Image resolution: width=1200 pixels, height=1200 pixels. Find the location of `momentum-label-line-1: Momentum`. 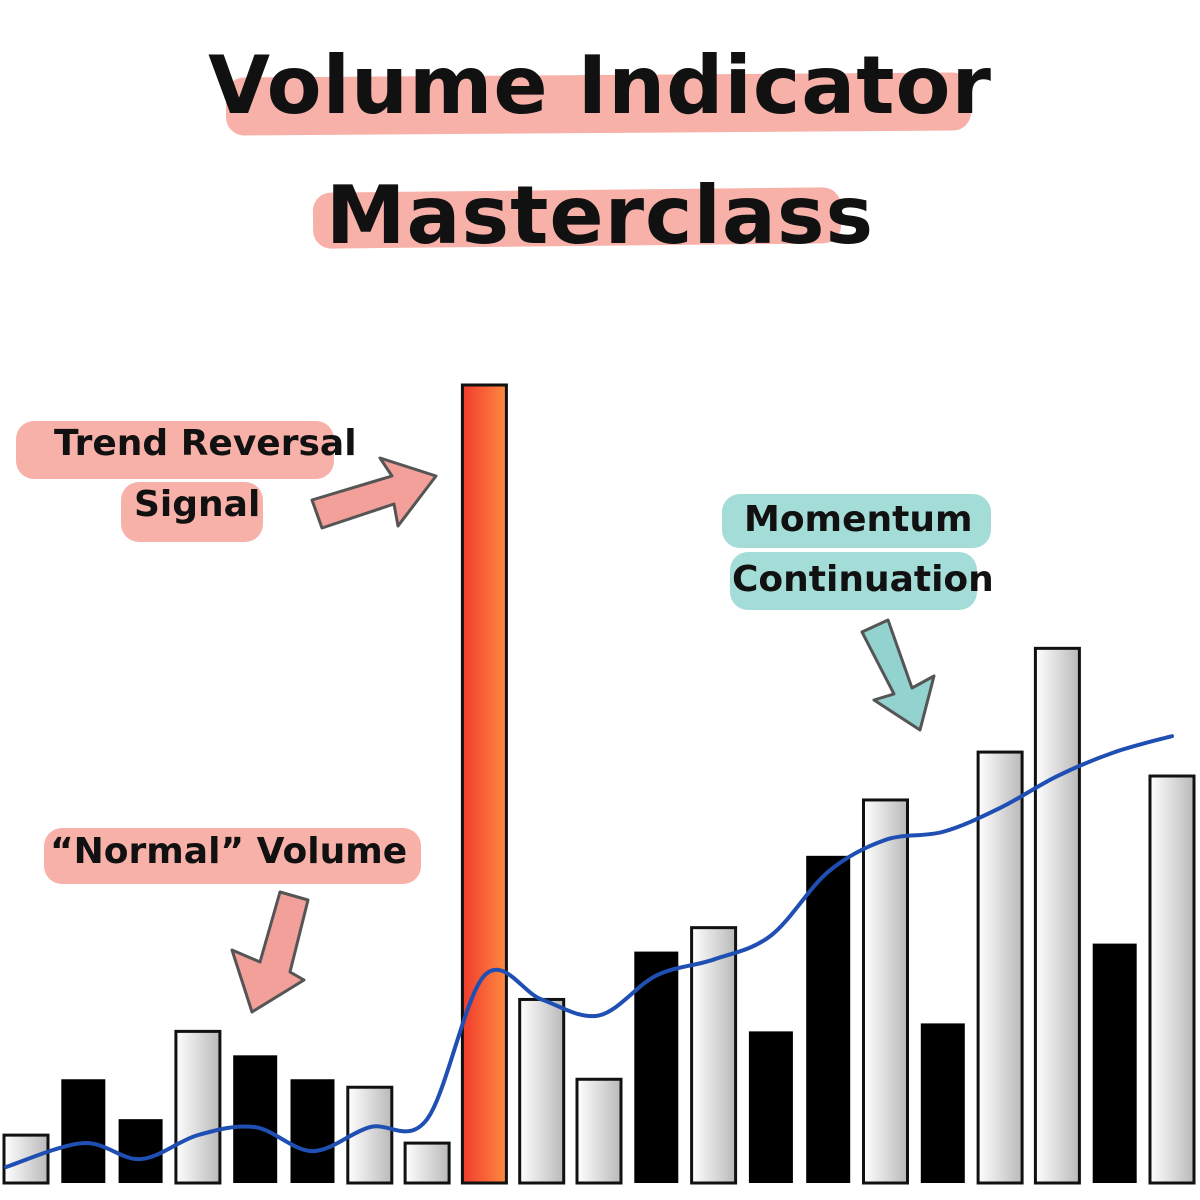

momentum-label-line-1: Momentum is located at coordinates (858, 519).